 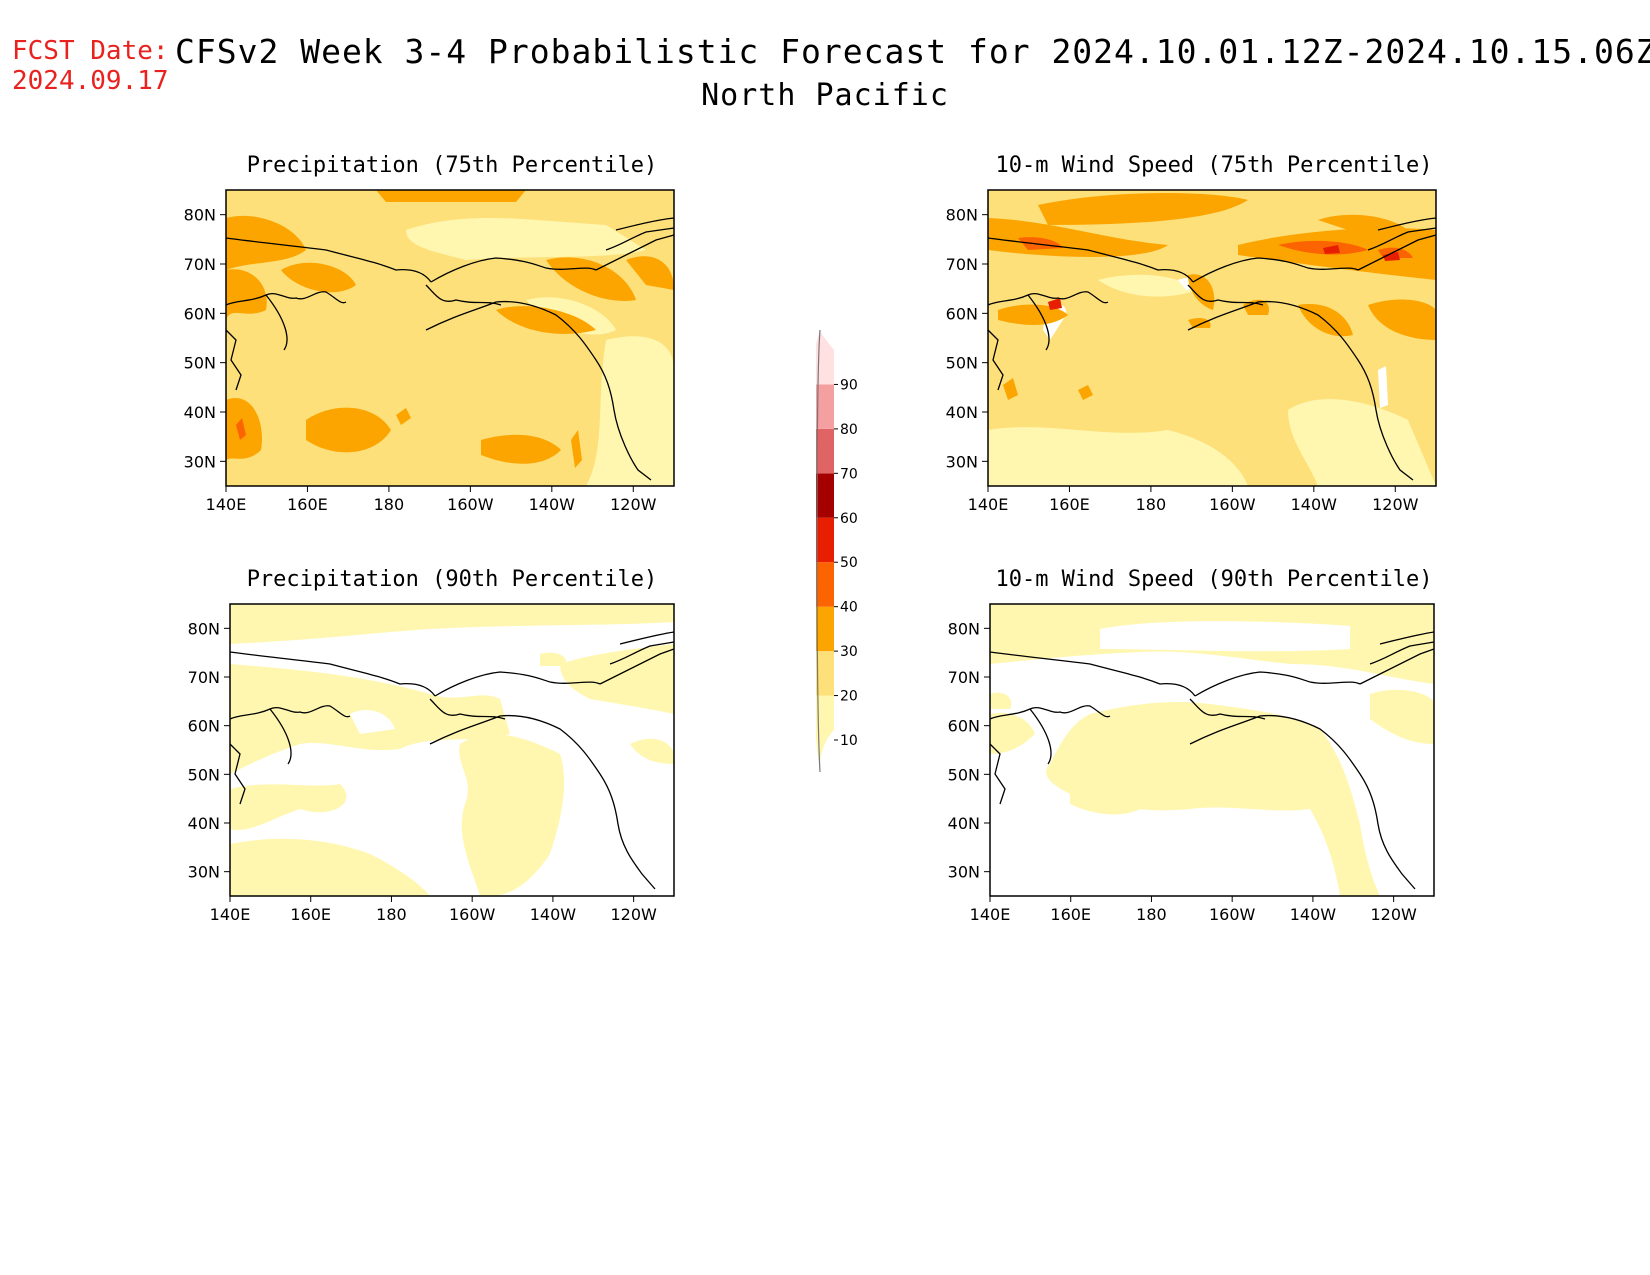 What do you see at coordinates (837, 551) in the screenshot?
I see `colorbar: 10 20 30 40 50 60 70 80 90` at bounding box center [837, 551].